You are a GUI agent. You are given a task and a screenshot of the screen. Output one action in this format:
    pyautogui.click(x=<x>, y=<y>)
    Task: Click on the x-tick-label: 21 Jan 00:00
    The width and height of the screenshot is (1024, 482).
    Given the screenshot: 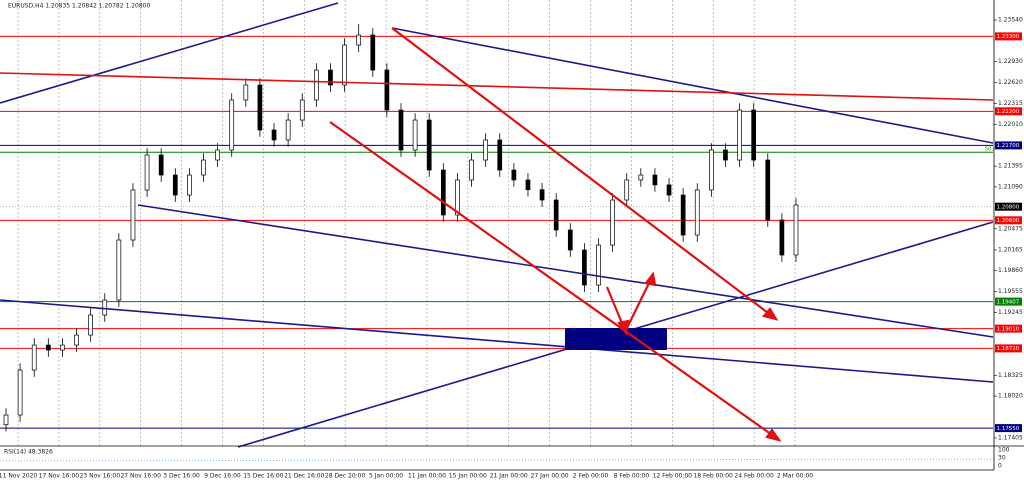 What is the action you would take?
    pyautogui.click(x=509, y=476)
    